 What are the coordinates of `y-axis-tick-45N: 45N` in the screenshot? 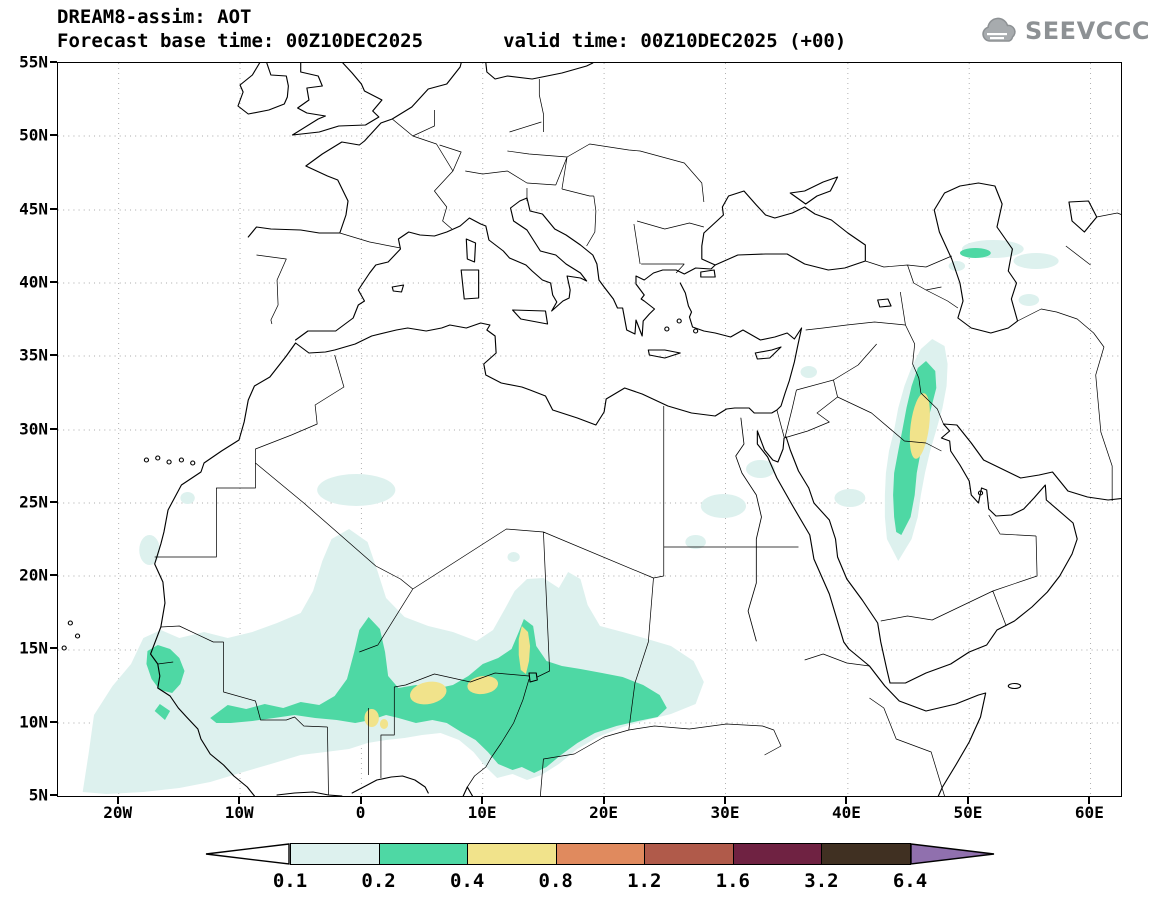 It's located at (33, 209).